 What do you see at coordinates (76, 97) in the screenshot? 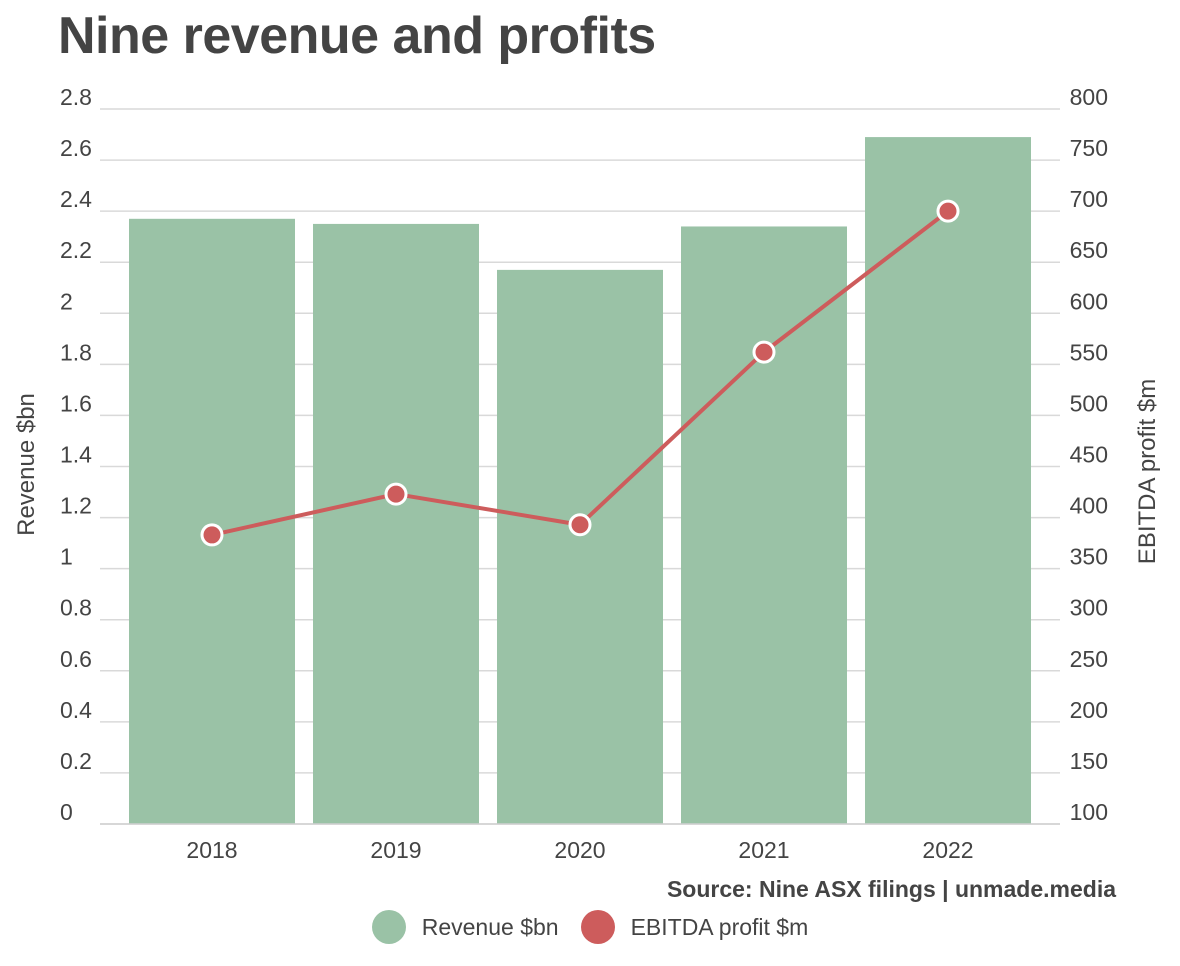
I see `y-left-tick-label: 2.8` at bounding box center [76, 97].